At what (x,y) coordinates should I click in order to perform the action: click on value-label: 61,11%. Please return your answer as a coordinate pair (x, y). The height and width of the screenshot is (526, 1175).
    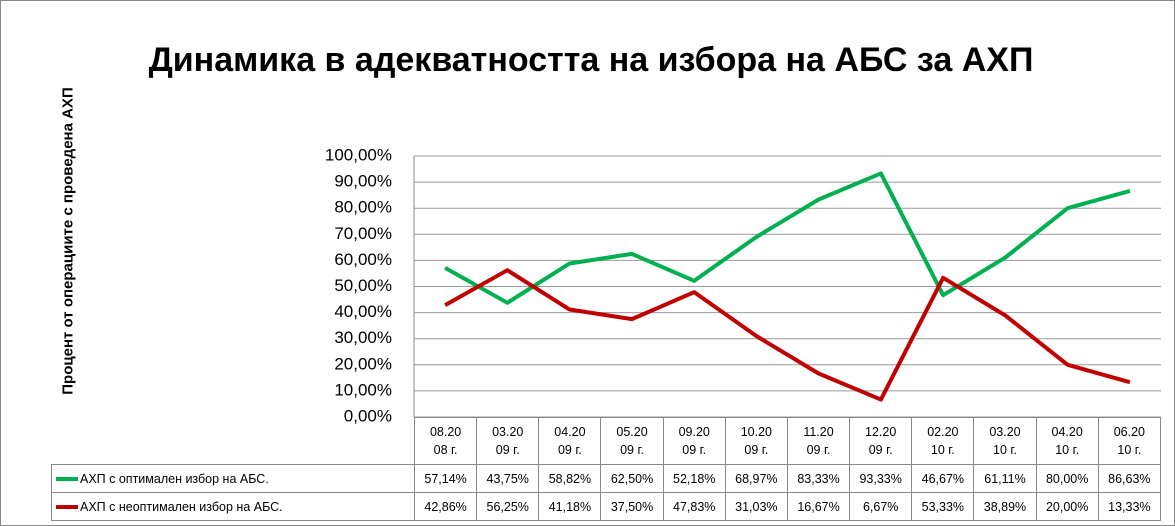
    Looking at the image, I should click on (1005, 478).